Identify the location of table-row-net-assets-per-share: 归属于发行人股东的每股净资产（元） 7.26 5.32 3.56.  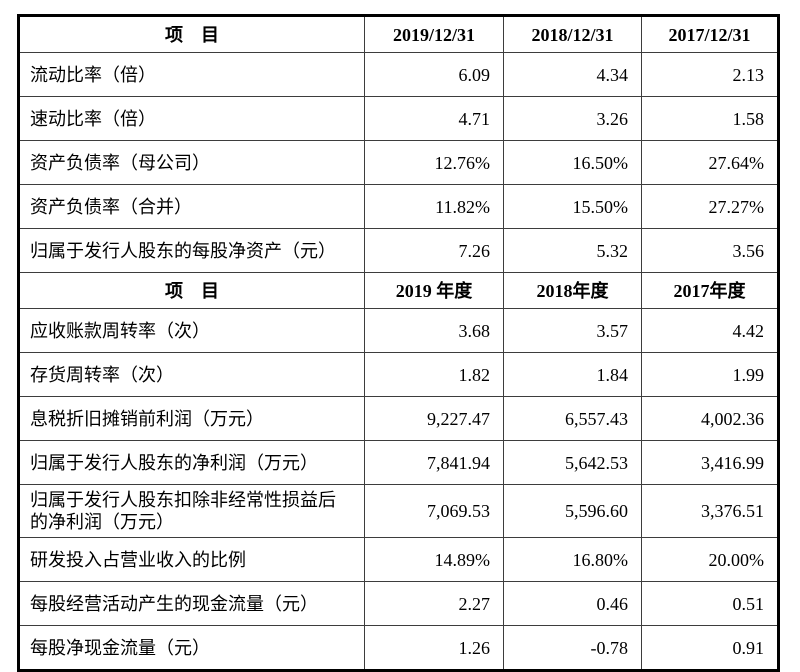
(398, 250).